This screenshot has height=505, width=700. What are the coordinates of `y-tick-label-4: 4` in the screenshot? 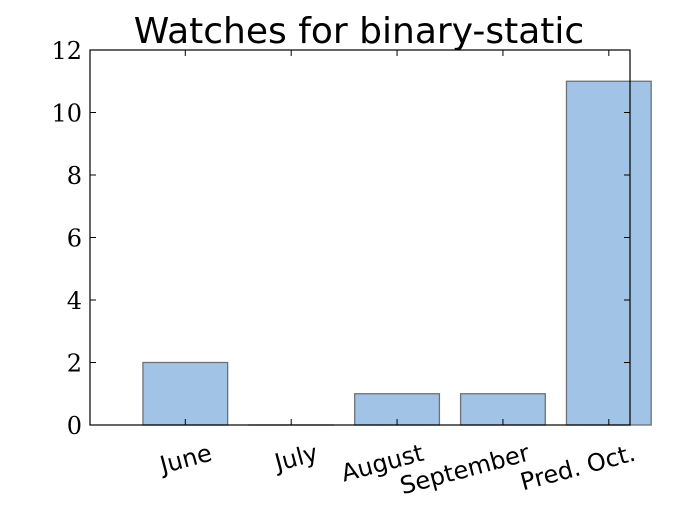 It's located at (74, 301).